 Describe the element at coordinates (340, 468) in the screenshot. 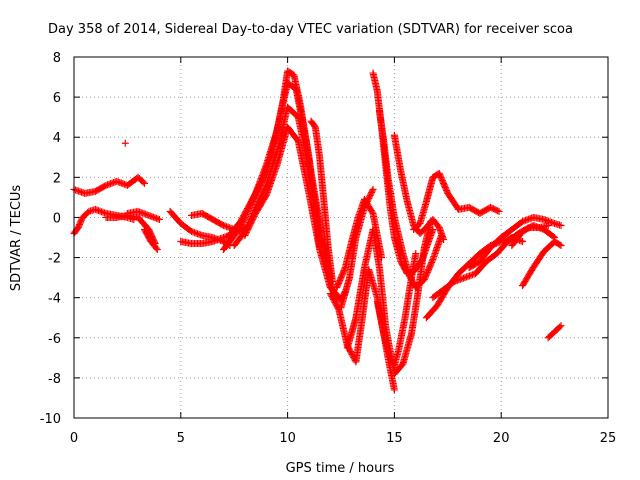

I see `x-axis-label: GPS time / hours` at that location.